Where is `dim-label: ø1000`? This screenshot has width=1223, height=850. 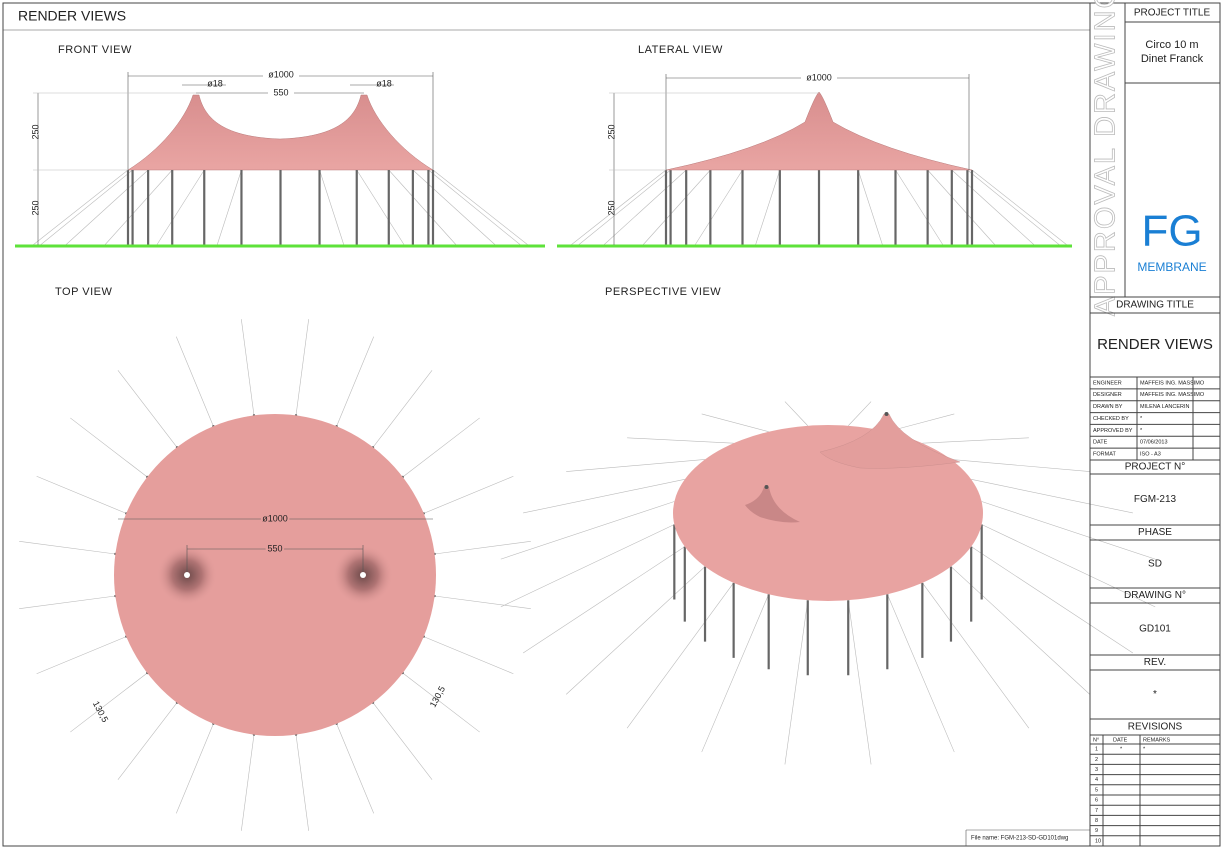 dim-label: ø1000 is located at coordinates (275, 518).